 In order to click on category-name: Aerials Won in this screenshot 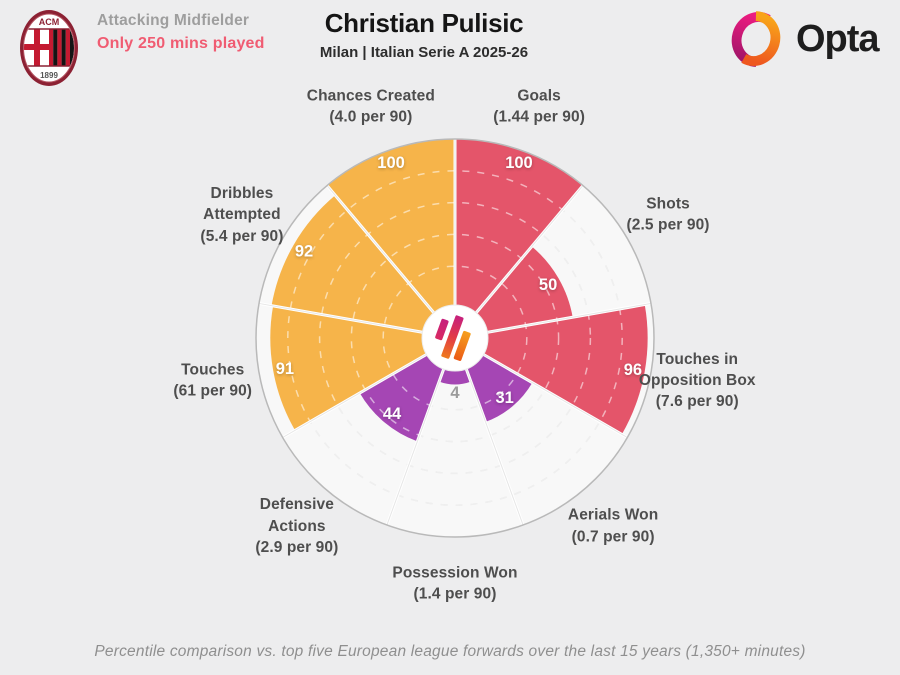, I will do `click(613, 516)`.